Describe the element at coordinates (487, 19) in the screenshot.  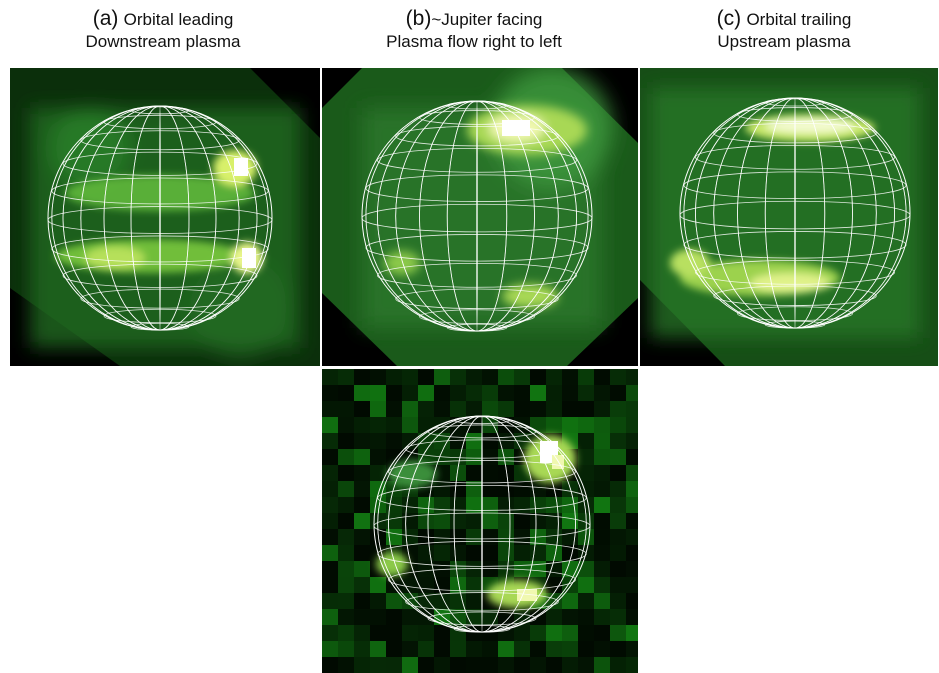
I see `panel-b-title: ~Jupiter facing` at that location.